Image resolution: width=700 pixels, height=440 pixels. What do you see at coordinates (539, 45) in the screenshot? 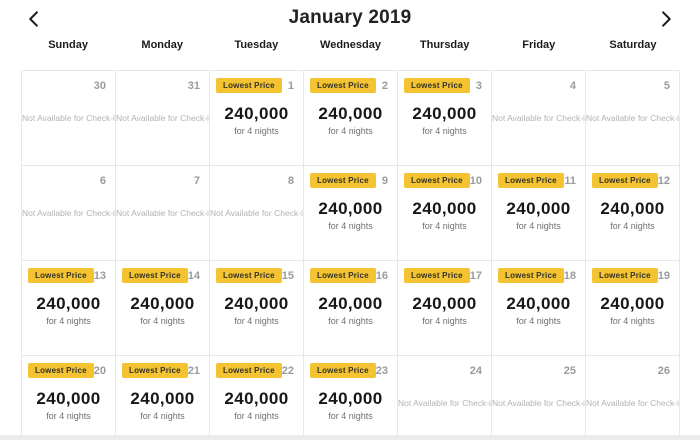
I see `weekday-label-friday: Friday` at bounding box center [539, 45].